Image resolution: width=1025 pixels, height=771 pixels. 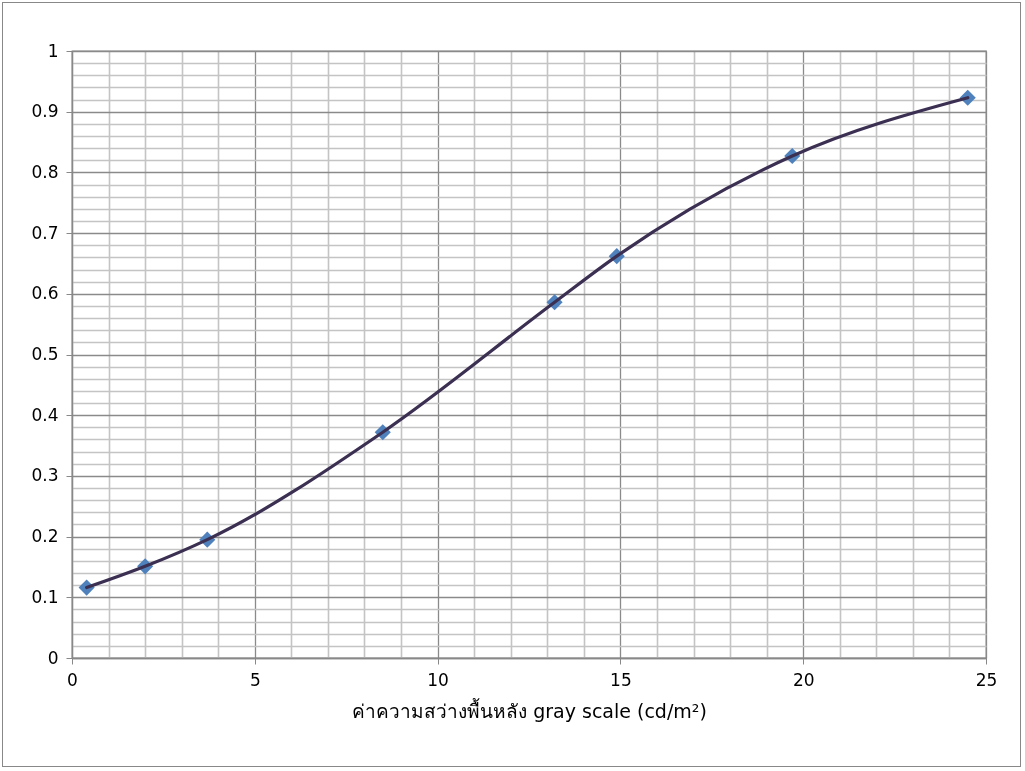 I want to click on x-tick-label: 10, so click(x=438, y=679).